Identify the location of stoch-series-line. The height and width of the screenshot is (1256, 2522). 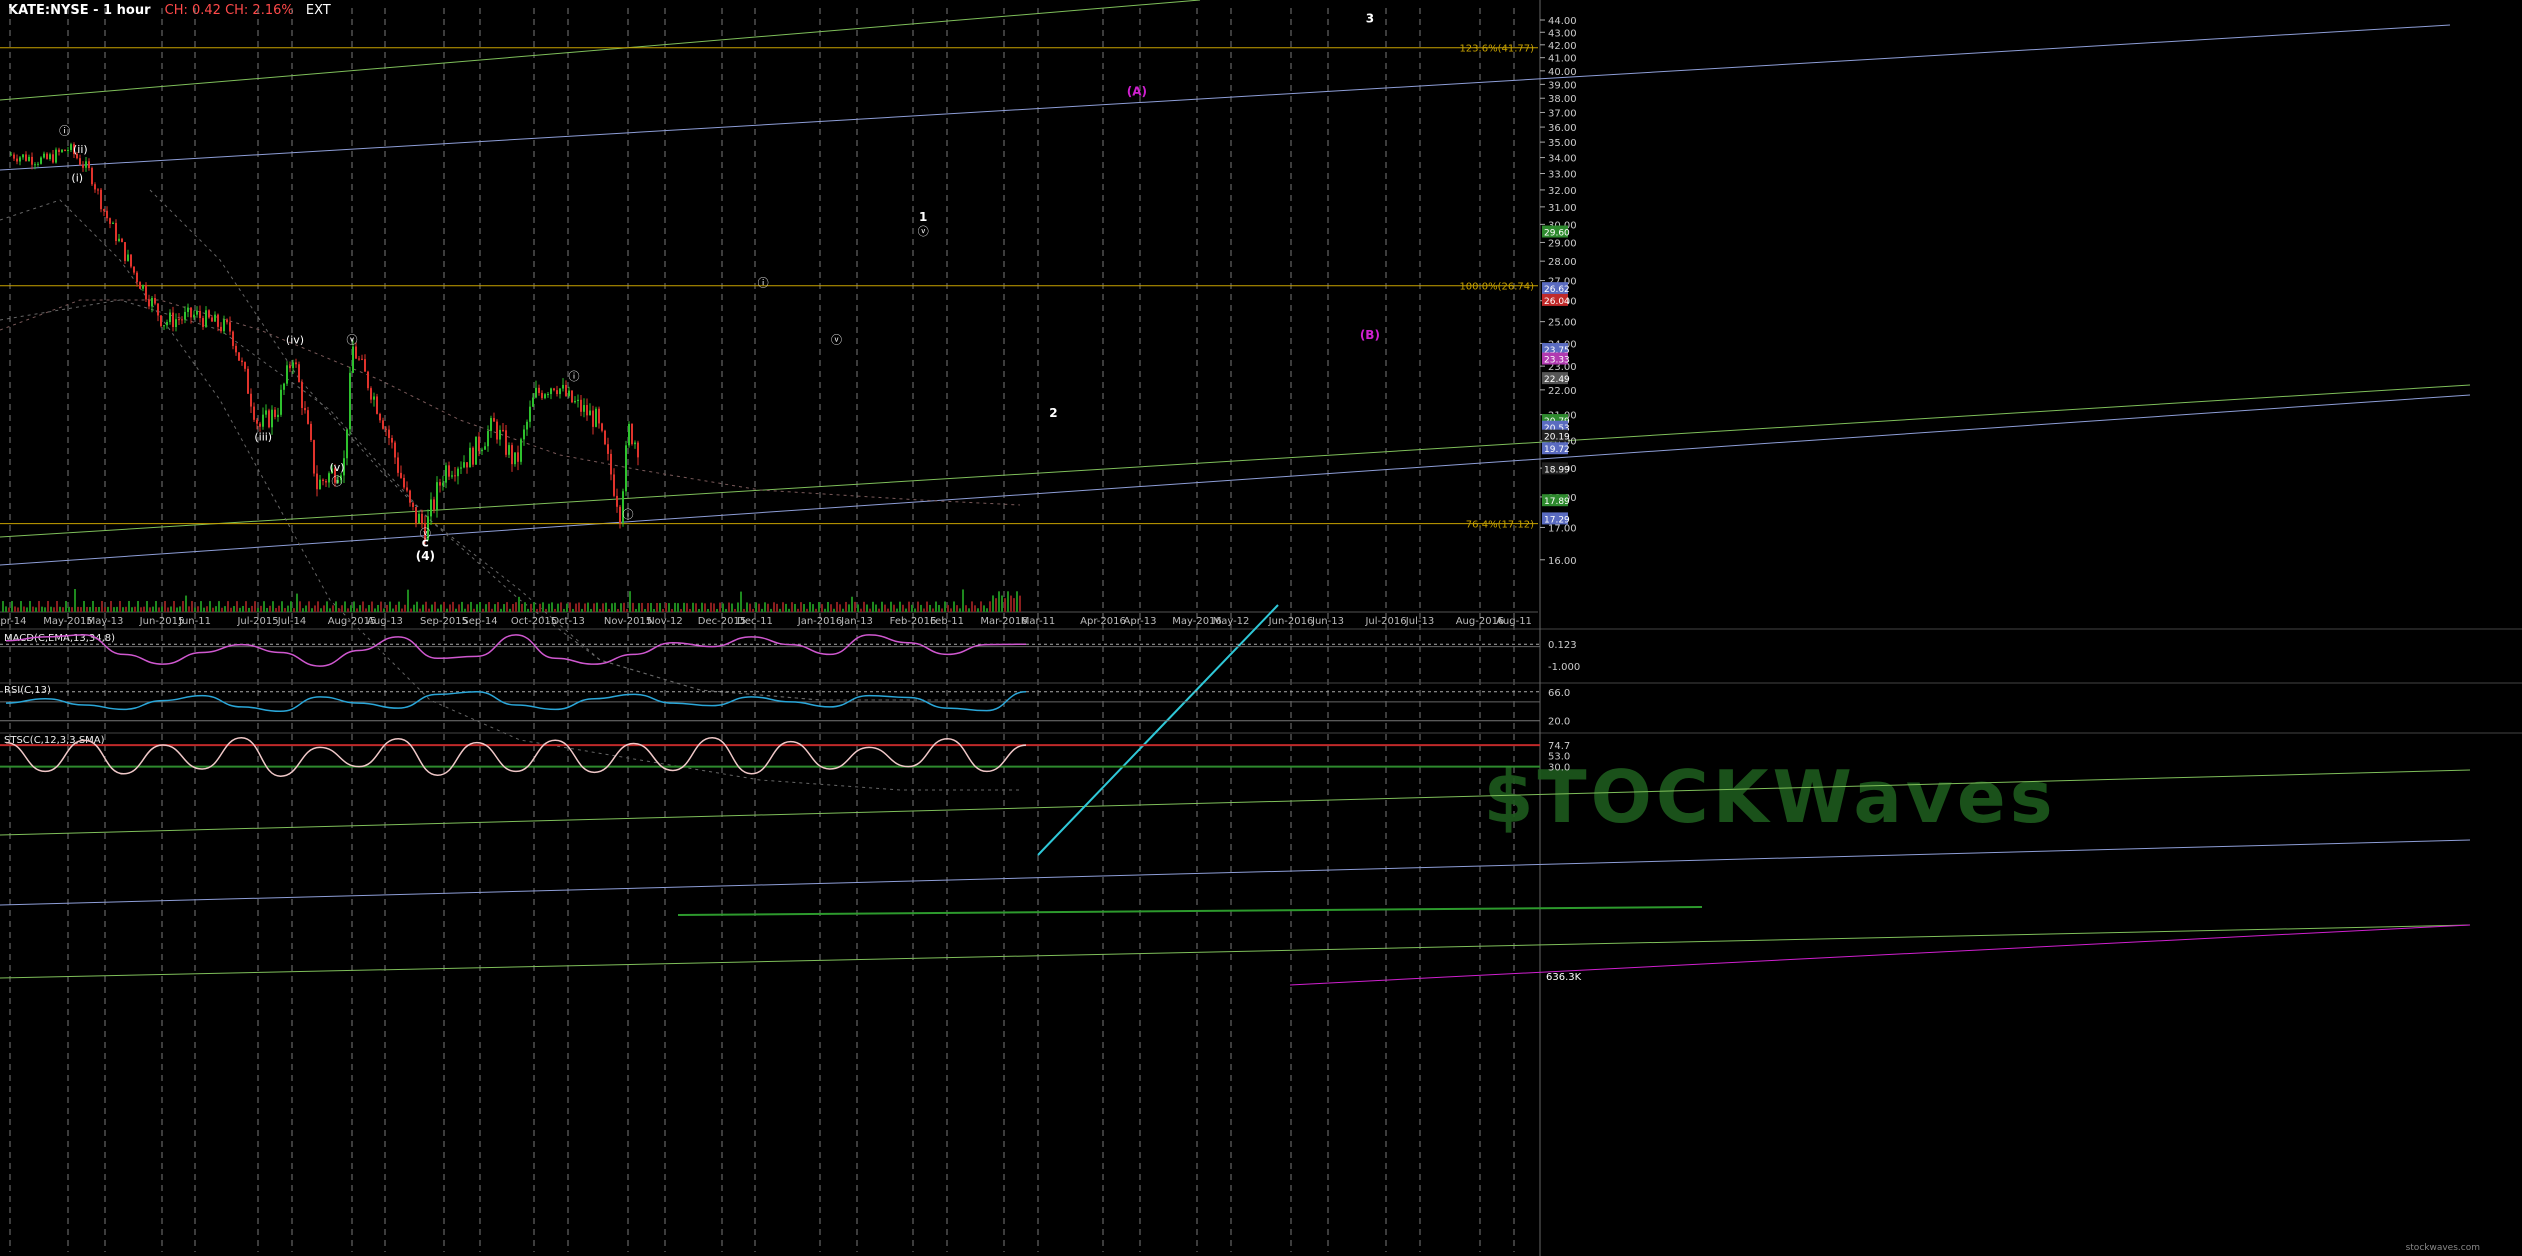
(516, 757).